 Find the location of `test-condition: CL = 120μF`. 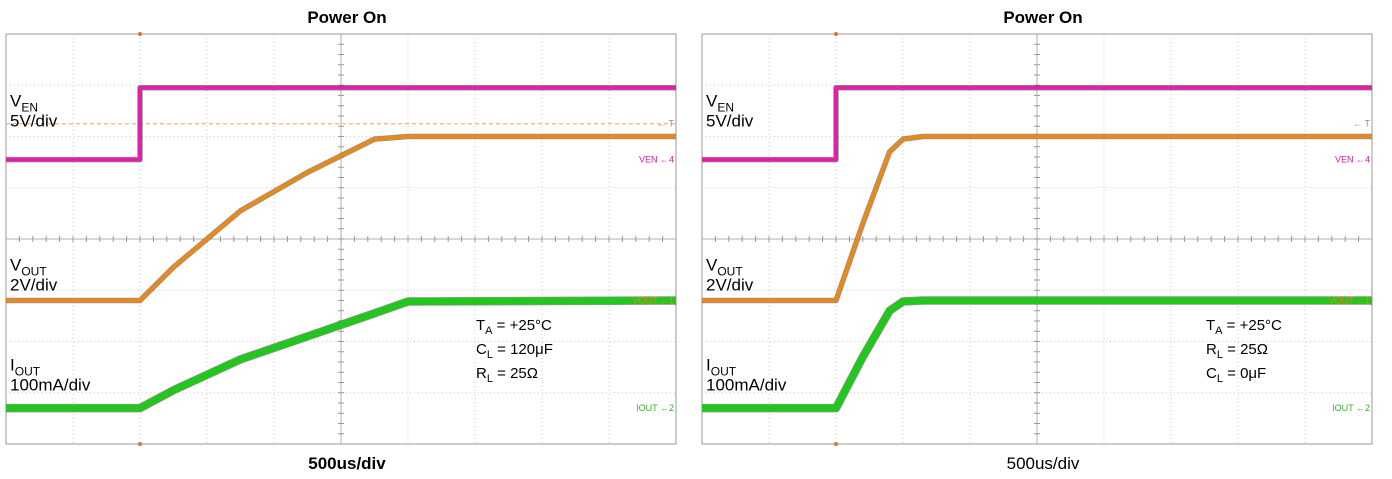

test-condition: CL = 120μF is located at coordinates (514, 351).